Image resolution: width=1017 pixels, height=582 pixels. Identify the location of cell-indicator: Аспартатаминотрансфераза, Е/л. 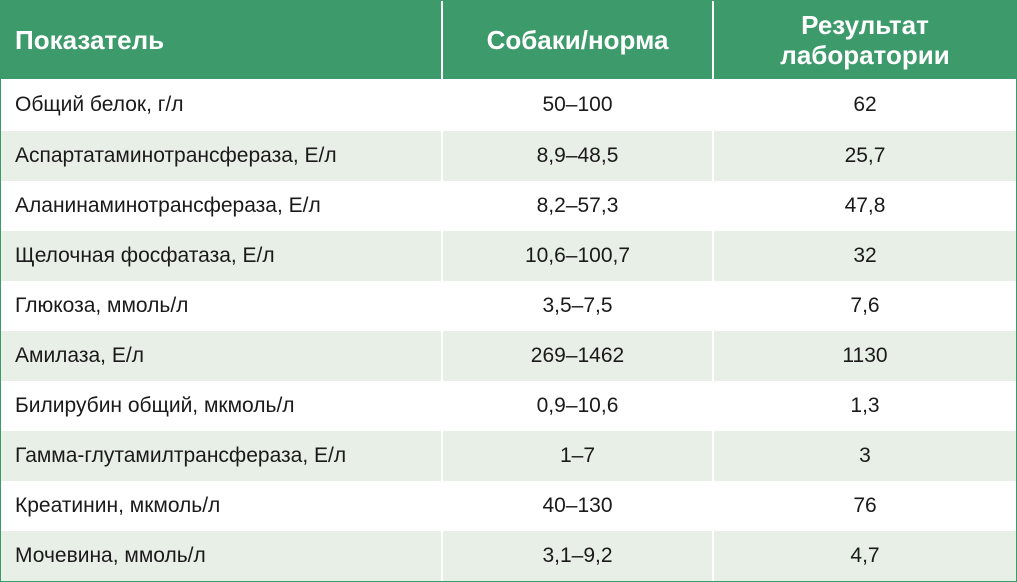
(222, 156).